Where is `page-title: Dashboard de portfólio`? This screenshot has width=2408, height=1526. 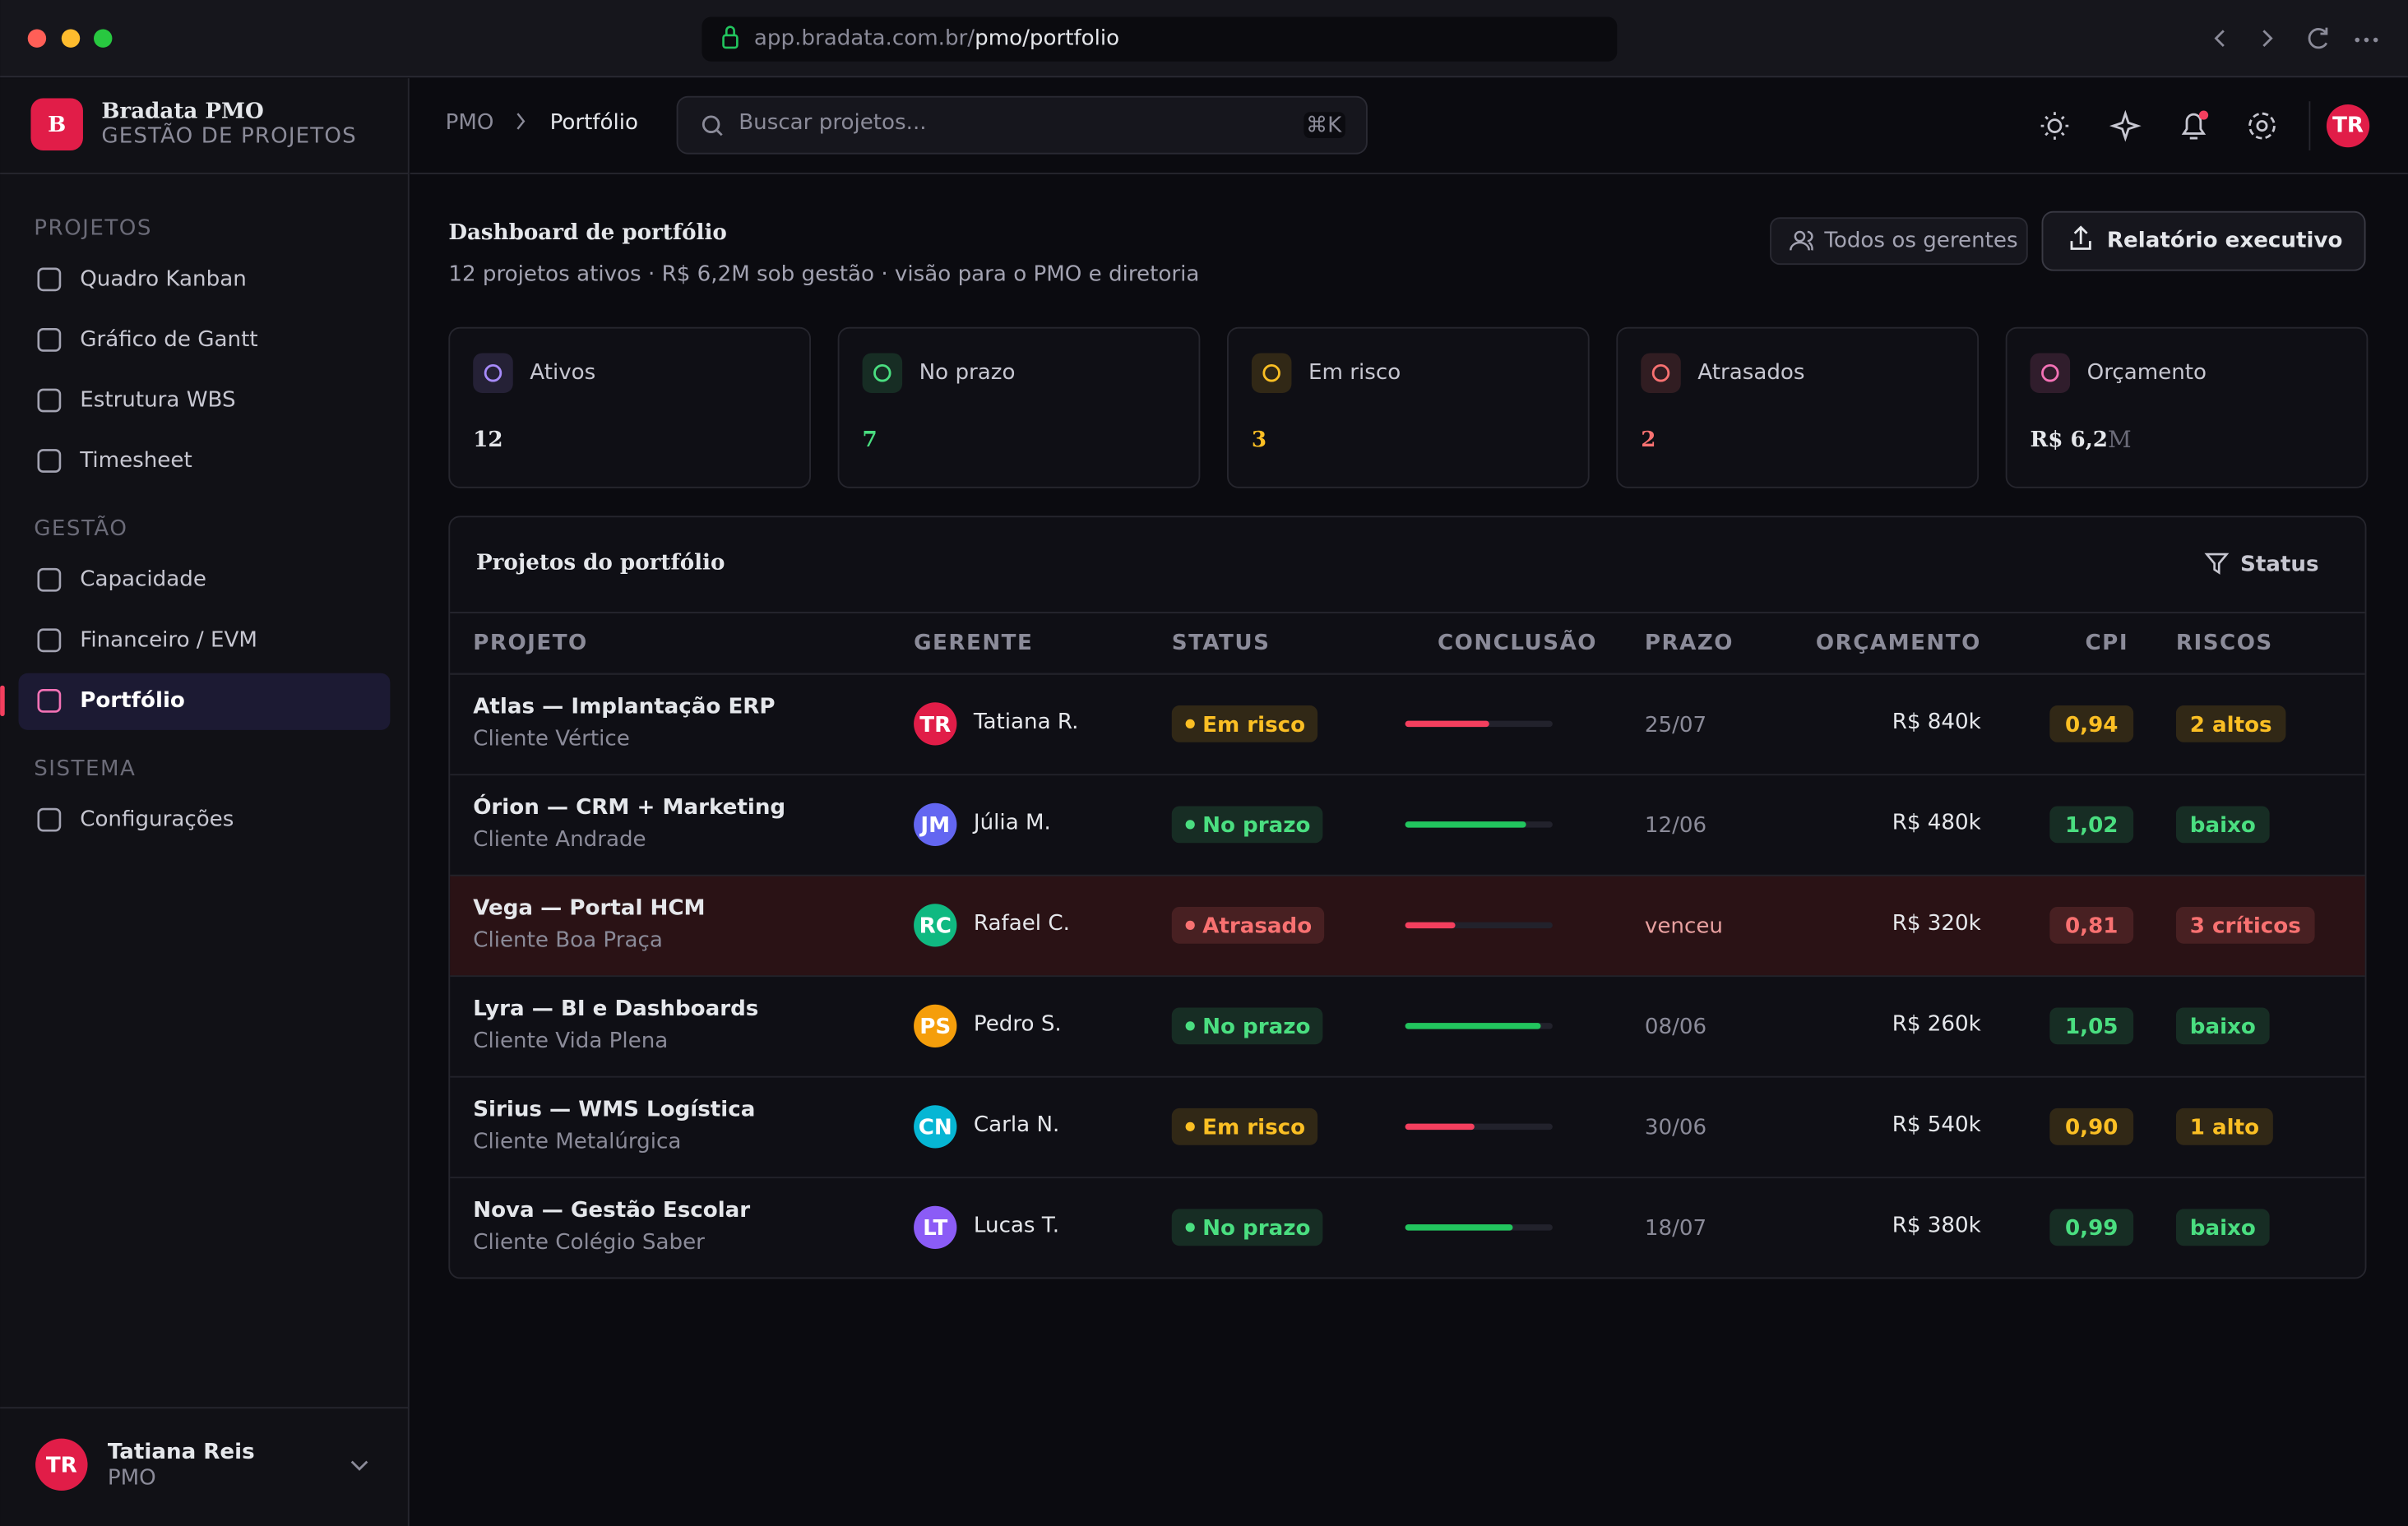 page-title: Dashboard de portfólio is located at coordinates (587, 232).